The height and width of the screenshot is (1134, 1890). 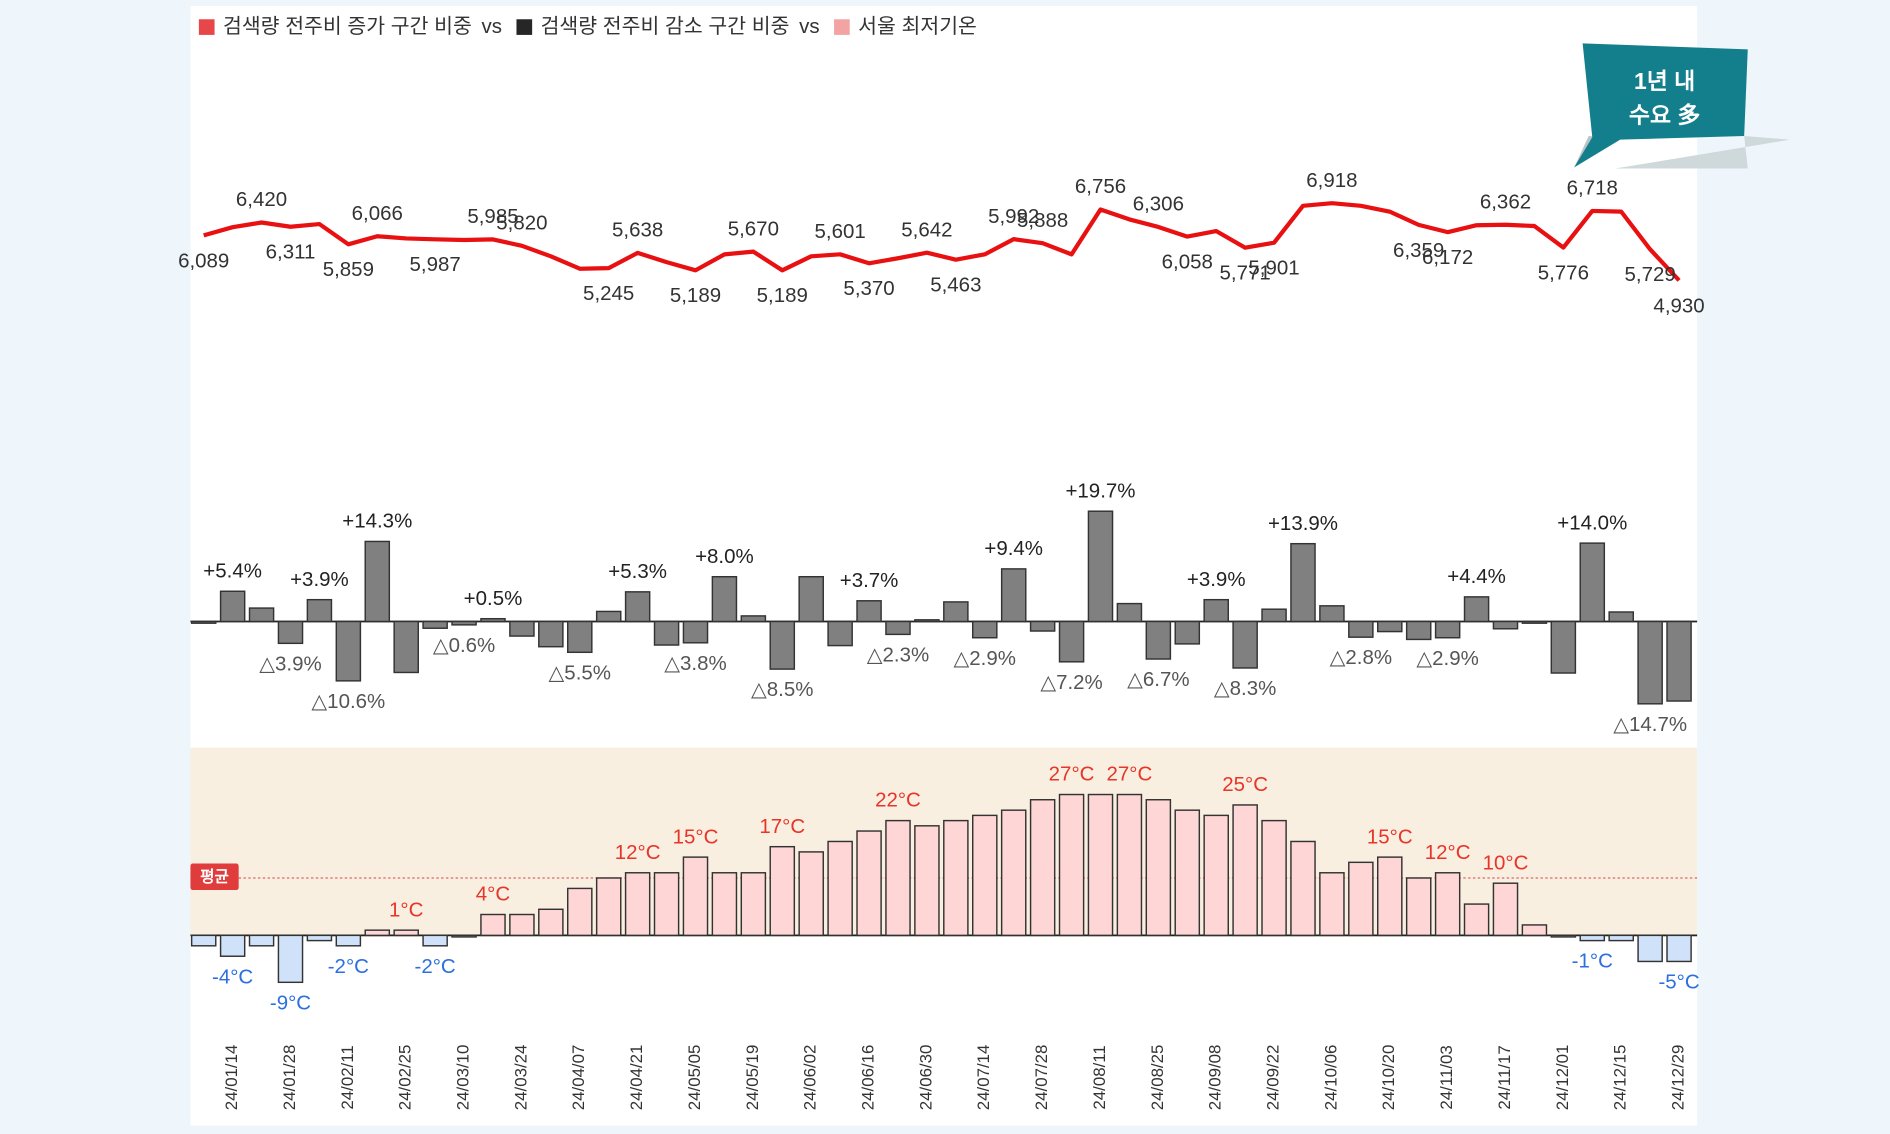 I want to click on legend-separator: vs, so click(x=492, y=26).